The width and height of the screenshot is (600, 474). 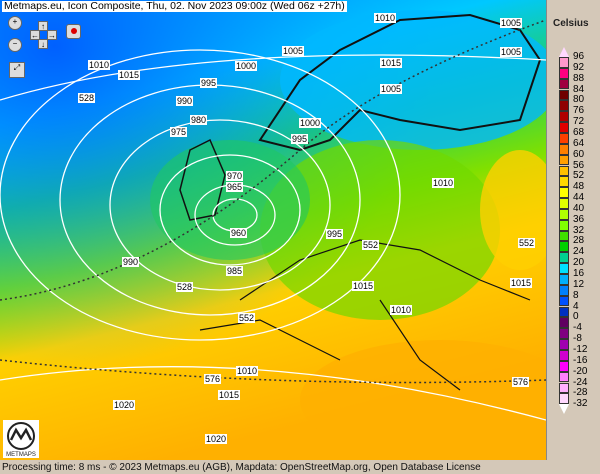 What do you see at coordinates (43, 26) in the screenshot?
I see `pan-up-button: ↑` at bounding box center [43, 26].